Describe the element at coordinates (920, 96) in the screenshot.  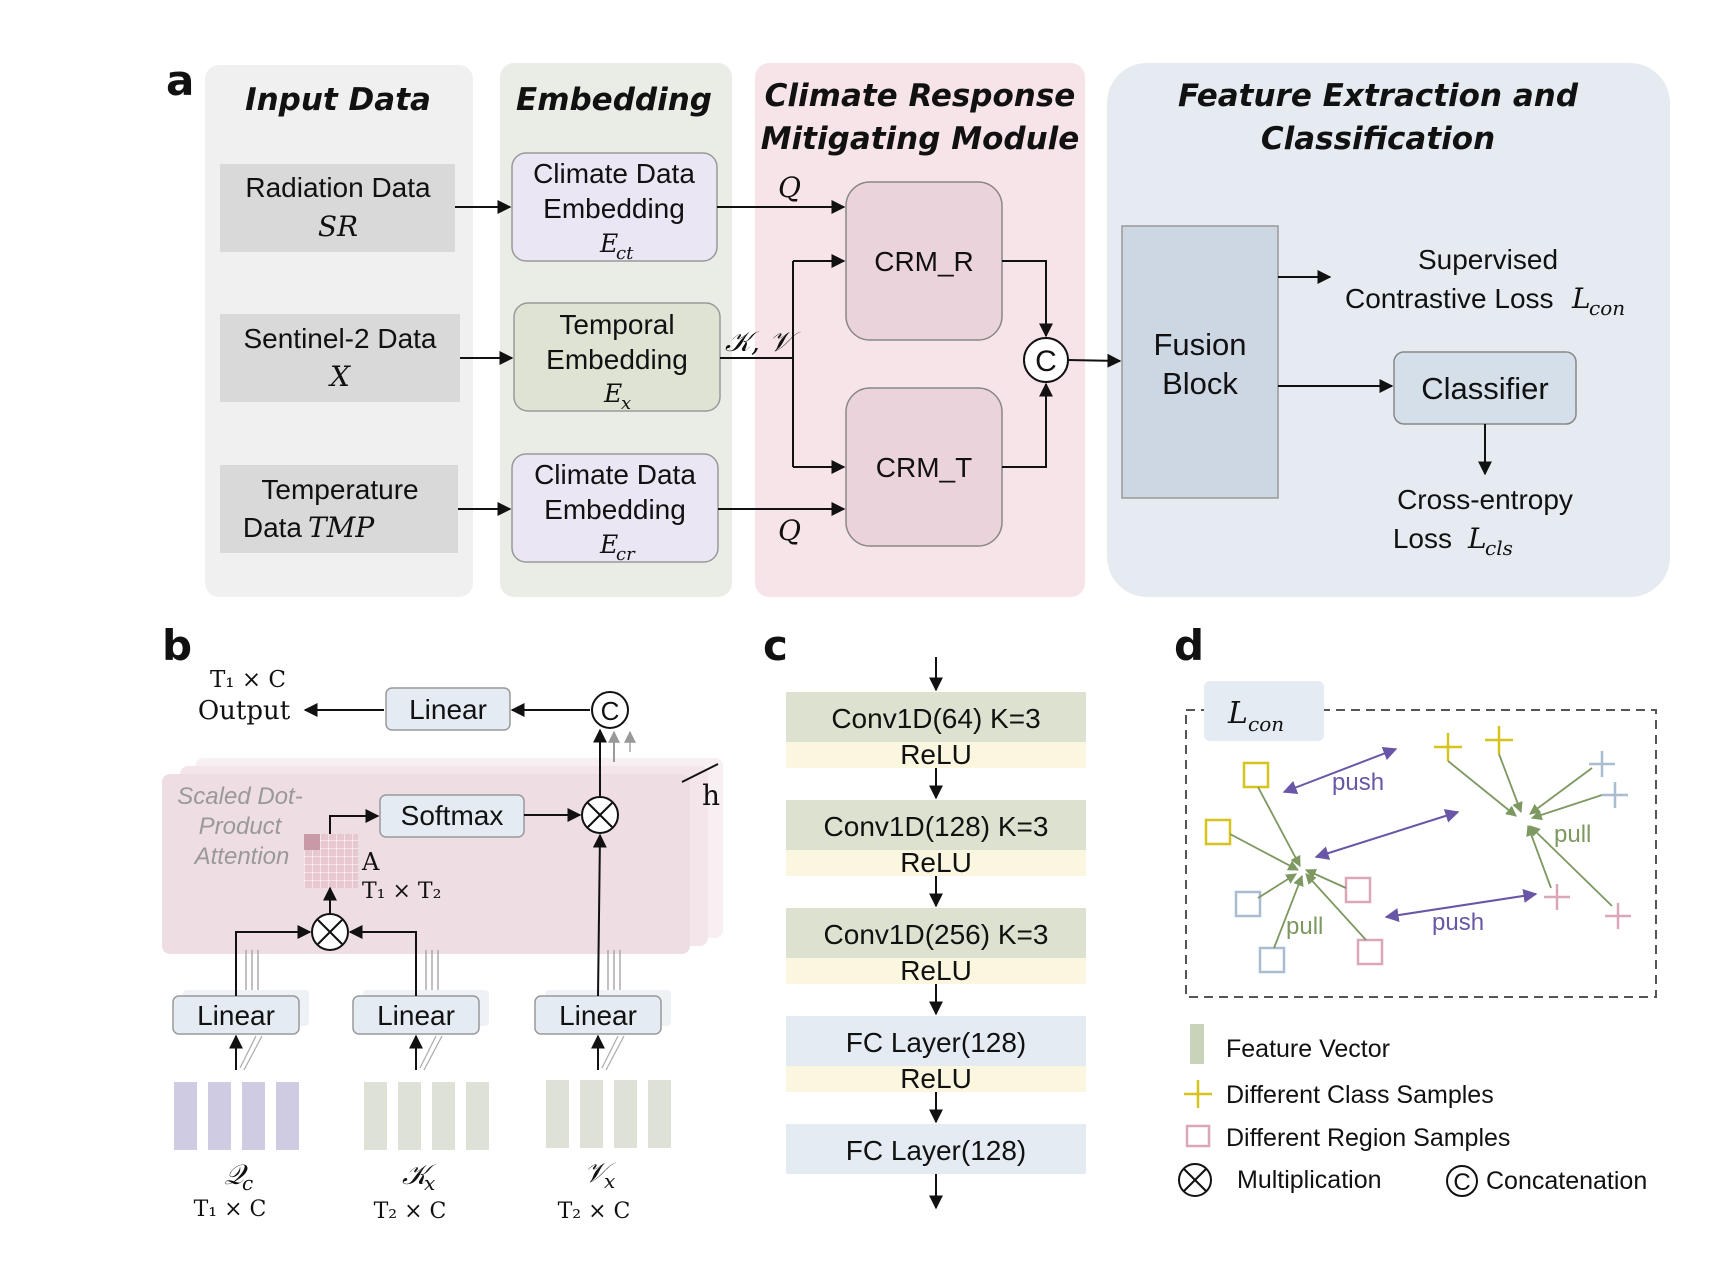
I see `crm-section-title-1: Climate Response` at that location.